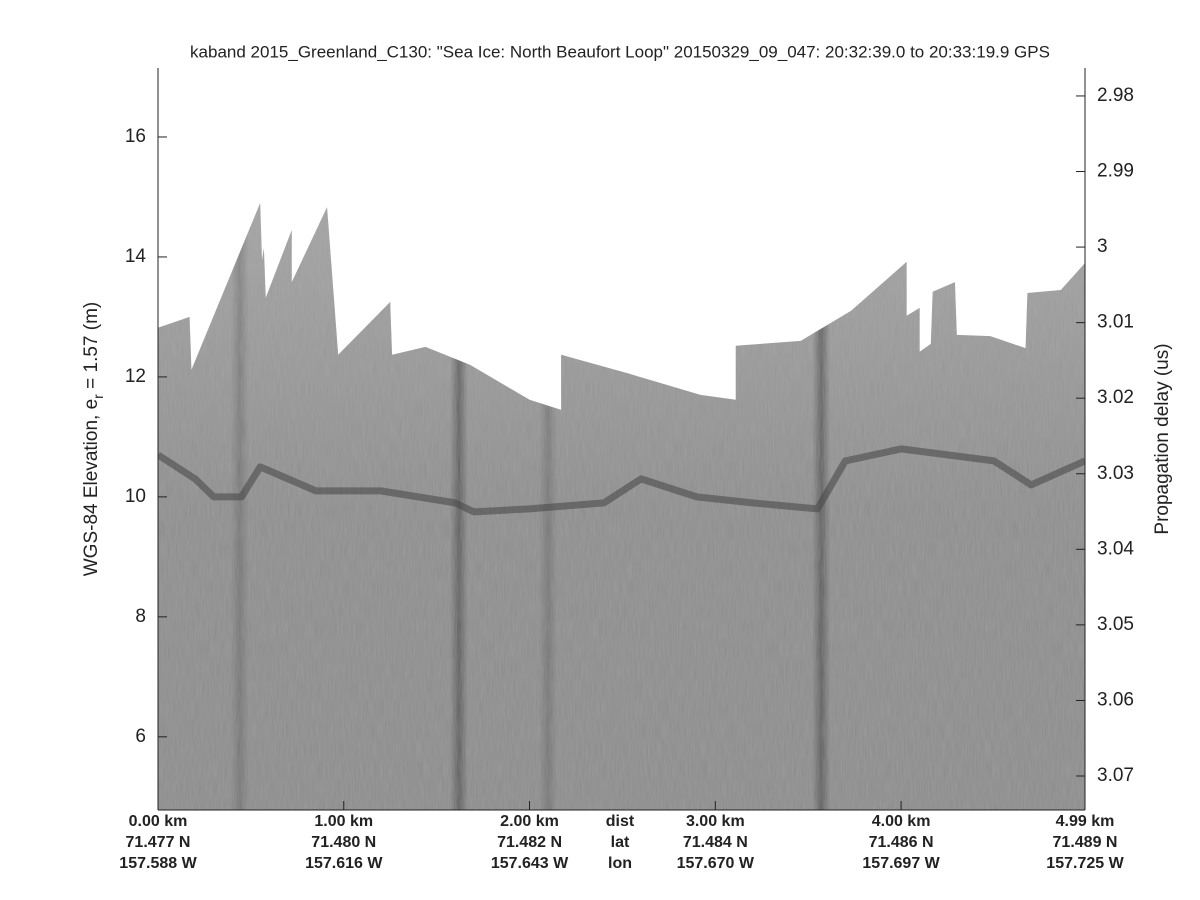  What do you see at coordinates (158, 842) in the screenshot?
I see `lat-label: 71.477 N` at bounding box center [158, 842].